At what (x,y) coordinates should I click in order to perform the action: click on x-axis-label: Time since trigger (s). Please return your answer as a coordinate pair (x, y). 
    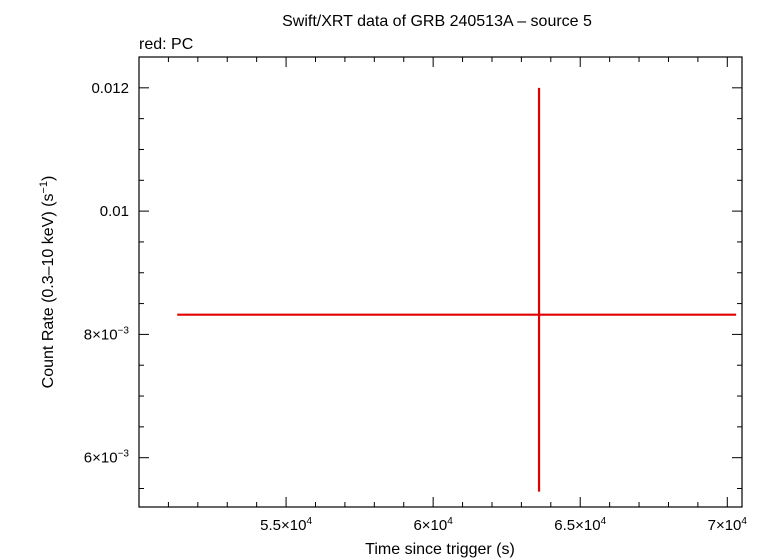
    Looking at the image, I should click on (440, 549).